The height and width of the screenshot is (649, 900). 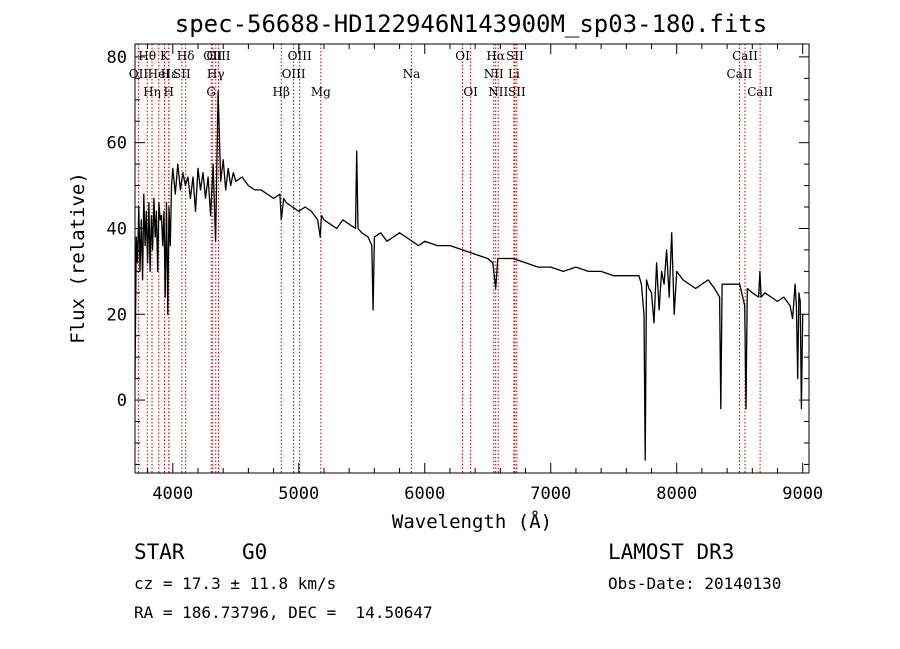 What do you see at coordinates (255, 552) in the screenshot?
I see `object-subclass: G0` at bounding box center [255, 552].